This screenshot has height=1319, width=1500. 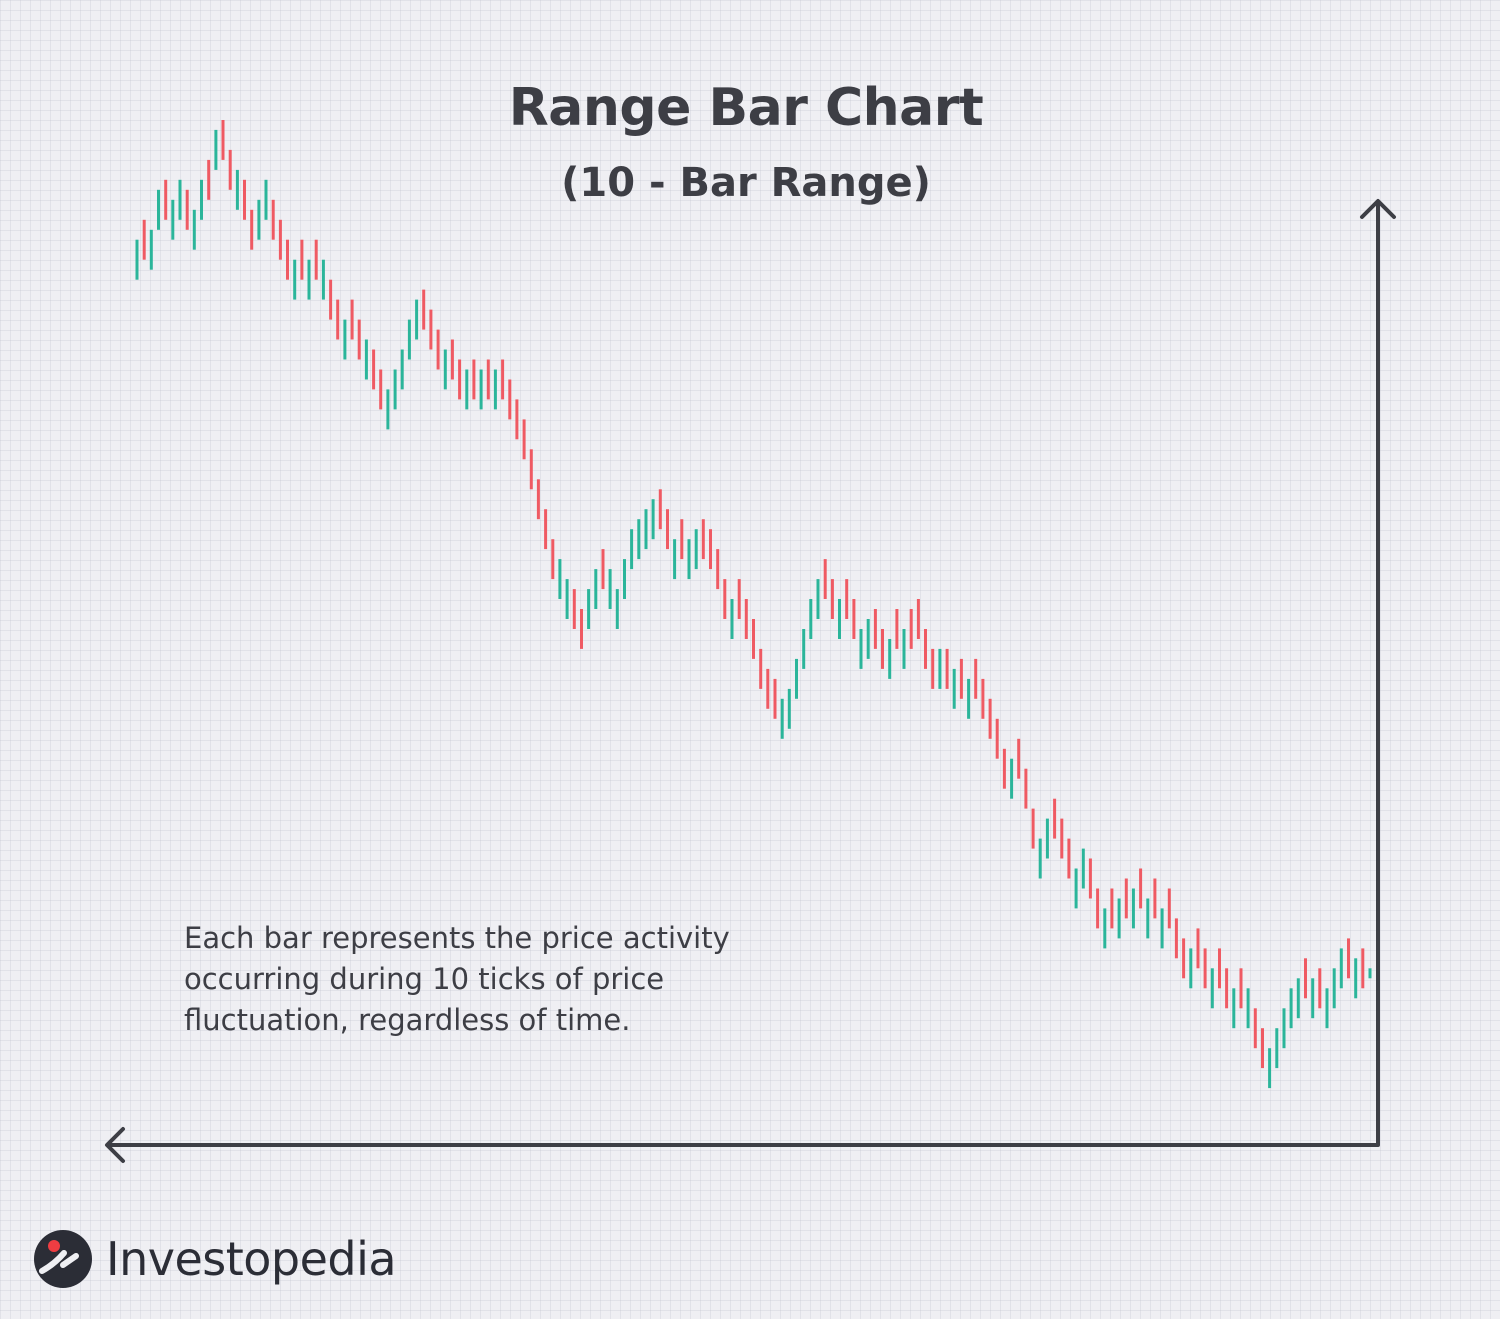 I want to click on investopedia-logo-icon, so click(x=63, y=1259).